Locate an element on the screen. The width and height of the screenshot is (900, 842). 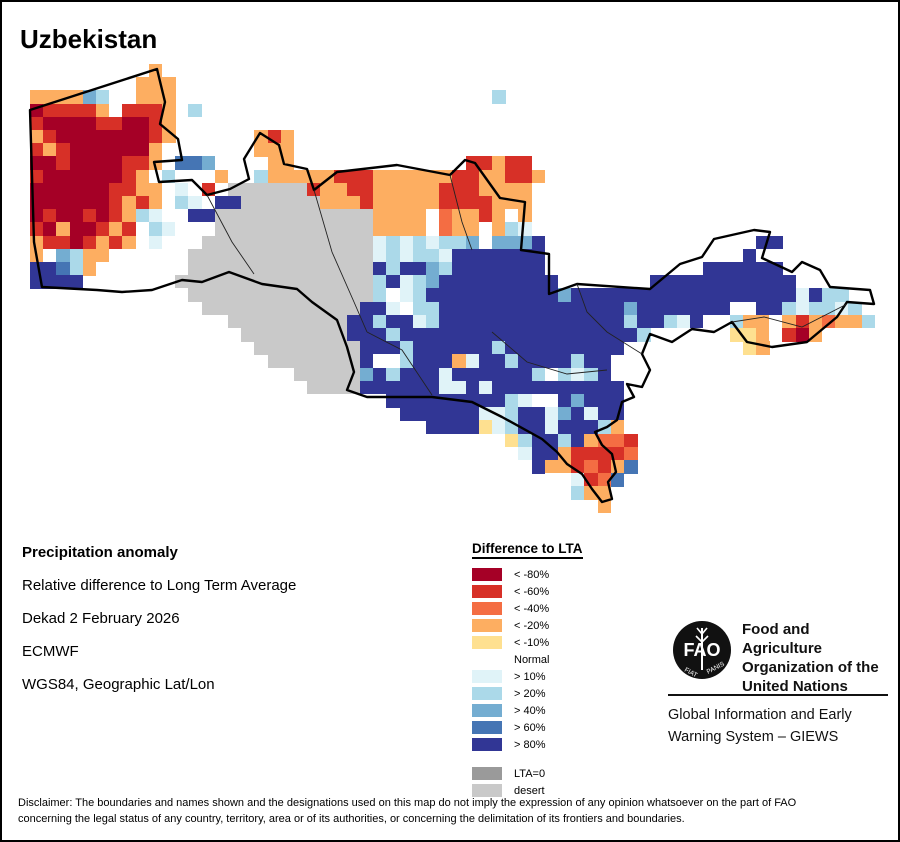
page-title: Uzbekistan is located at coordinates (89, 39).